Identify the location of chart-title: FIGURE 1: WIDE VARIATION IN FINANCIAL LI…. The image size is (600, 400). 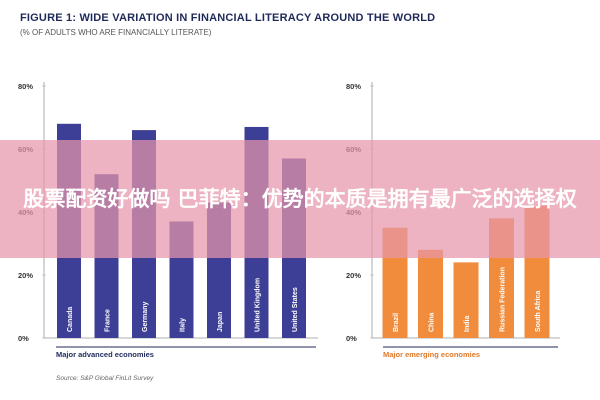
(228, 18).